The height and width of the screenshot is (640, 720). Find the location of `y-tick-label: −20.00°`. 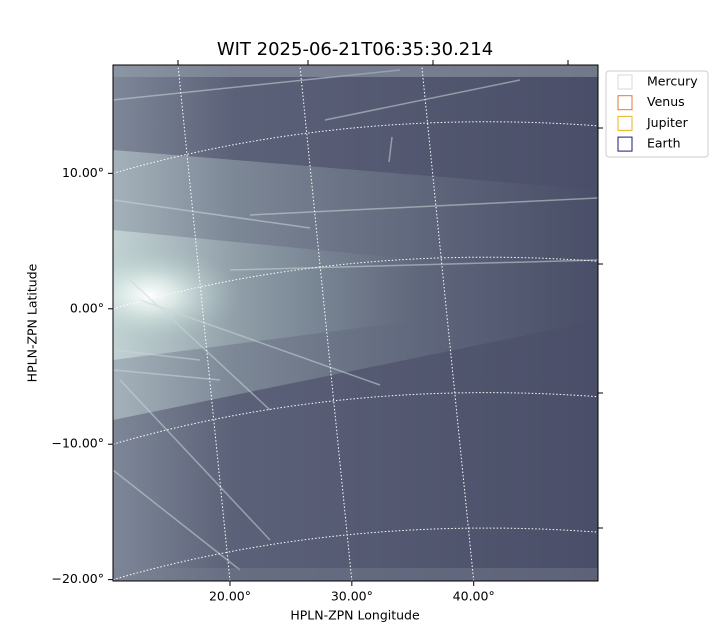

y-tick-label: −20.00° is located at coordinates (77, 578).